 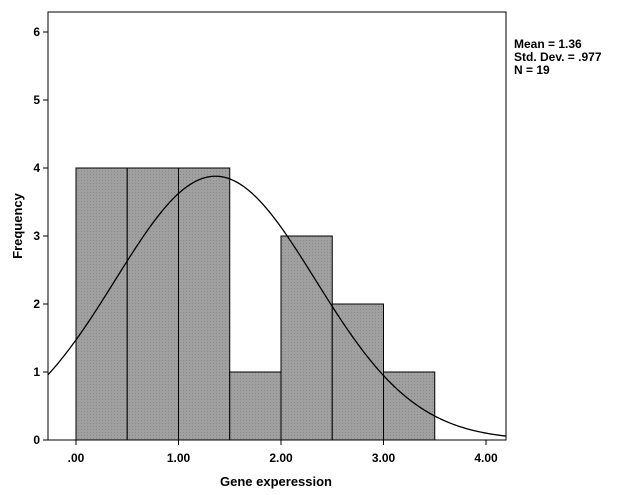 What do you see at coordinates (486, 458) in the screenshot?
I see `x-tick-label: 4.00` at bounding box center [486, 458].